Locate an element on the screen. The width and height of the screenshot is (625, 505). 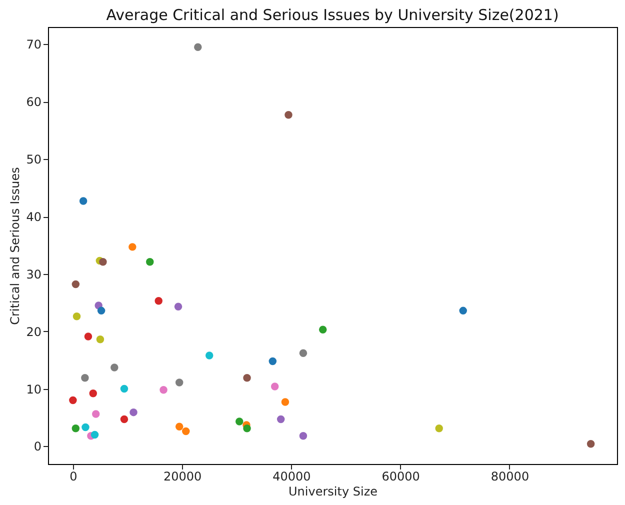
y-tick-label: 40 is located at coordinates (34, 217).